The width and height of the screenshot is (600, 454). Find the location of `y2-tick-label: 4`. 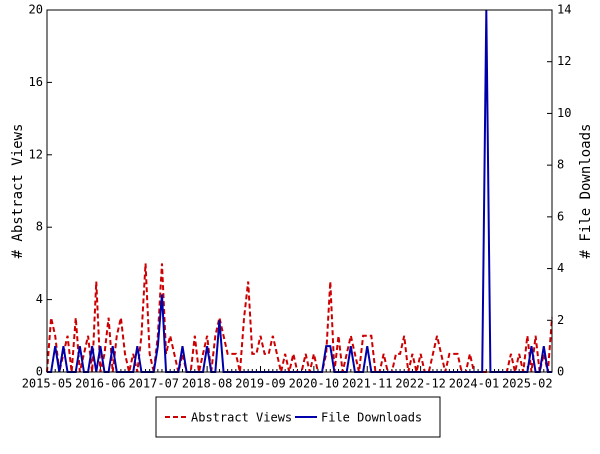

y2-tick-label: 4 is located at coordinates (560, 268).